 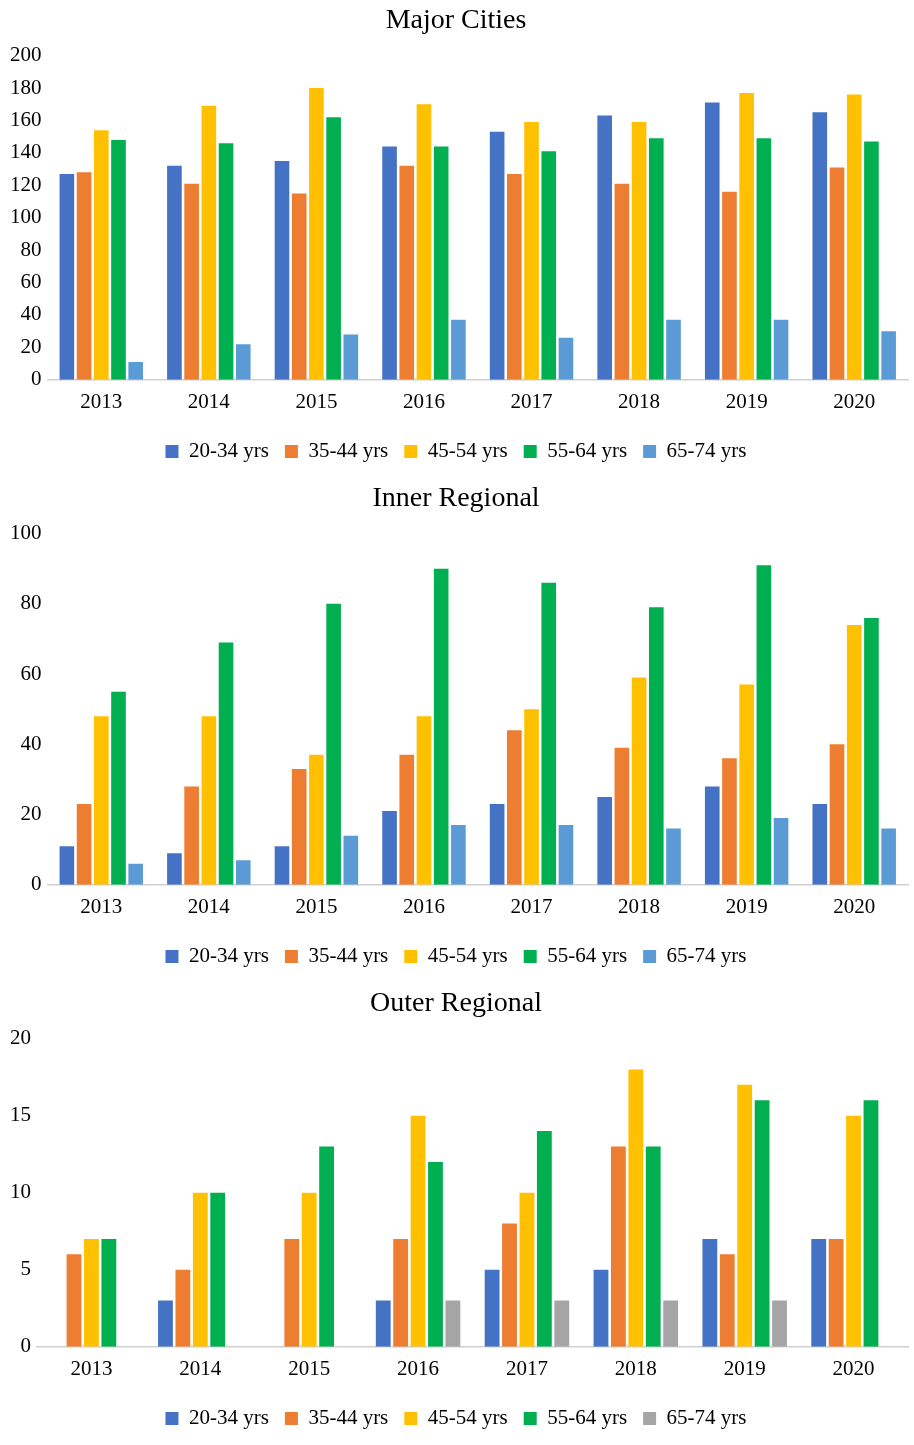 I want to click on y-tick-label: 180, so click(x=26, y=86).